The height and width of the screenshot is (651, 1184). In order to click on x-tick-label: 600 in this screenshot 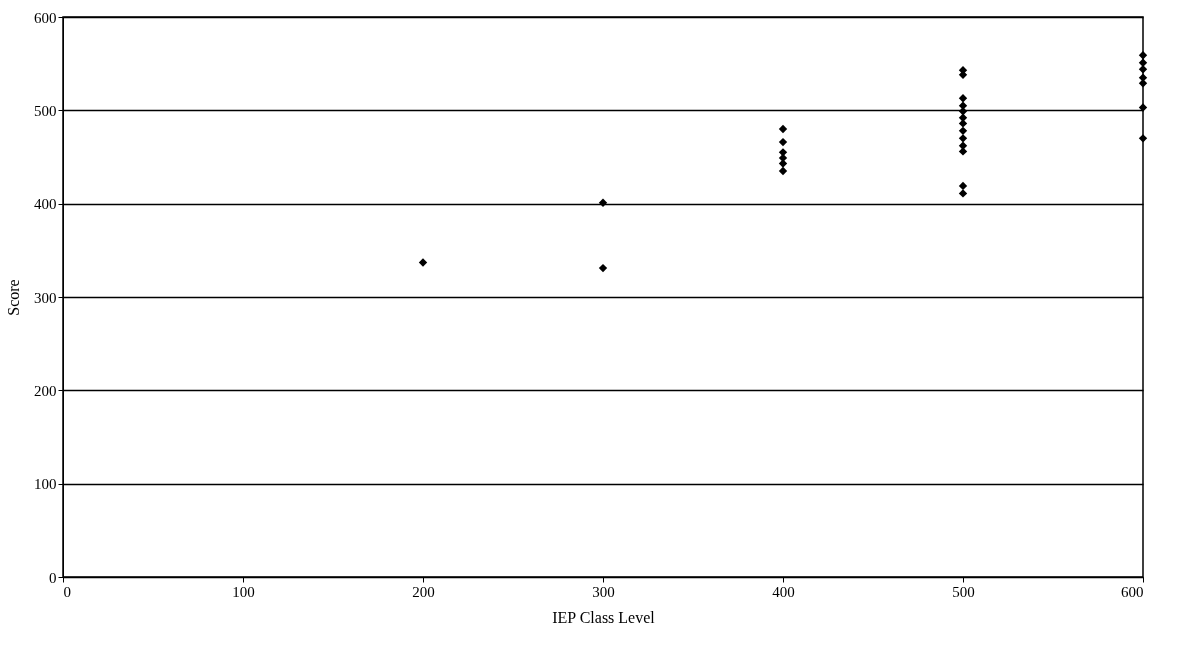, I will do `click(1132, 591)`.